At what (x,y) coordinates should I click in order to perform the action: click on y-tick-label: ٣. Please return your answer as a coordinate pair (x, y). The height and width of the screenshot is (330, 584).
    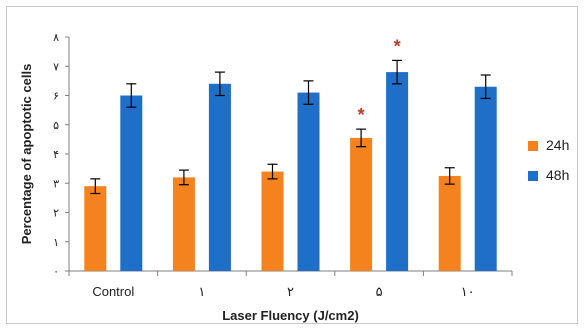
    Looking at the image, I should click on (56, 184).